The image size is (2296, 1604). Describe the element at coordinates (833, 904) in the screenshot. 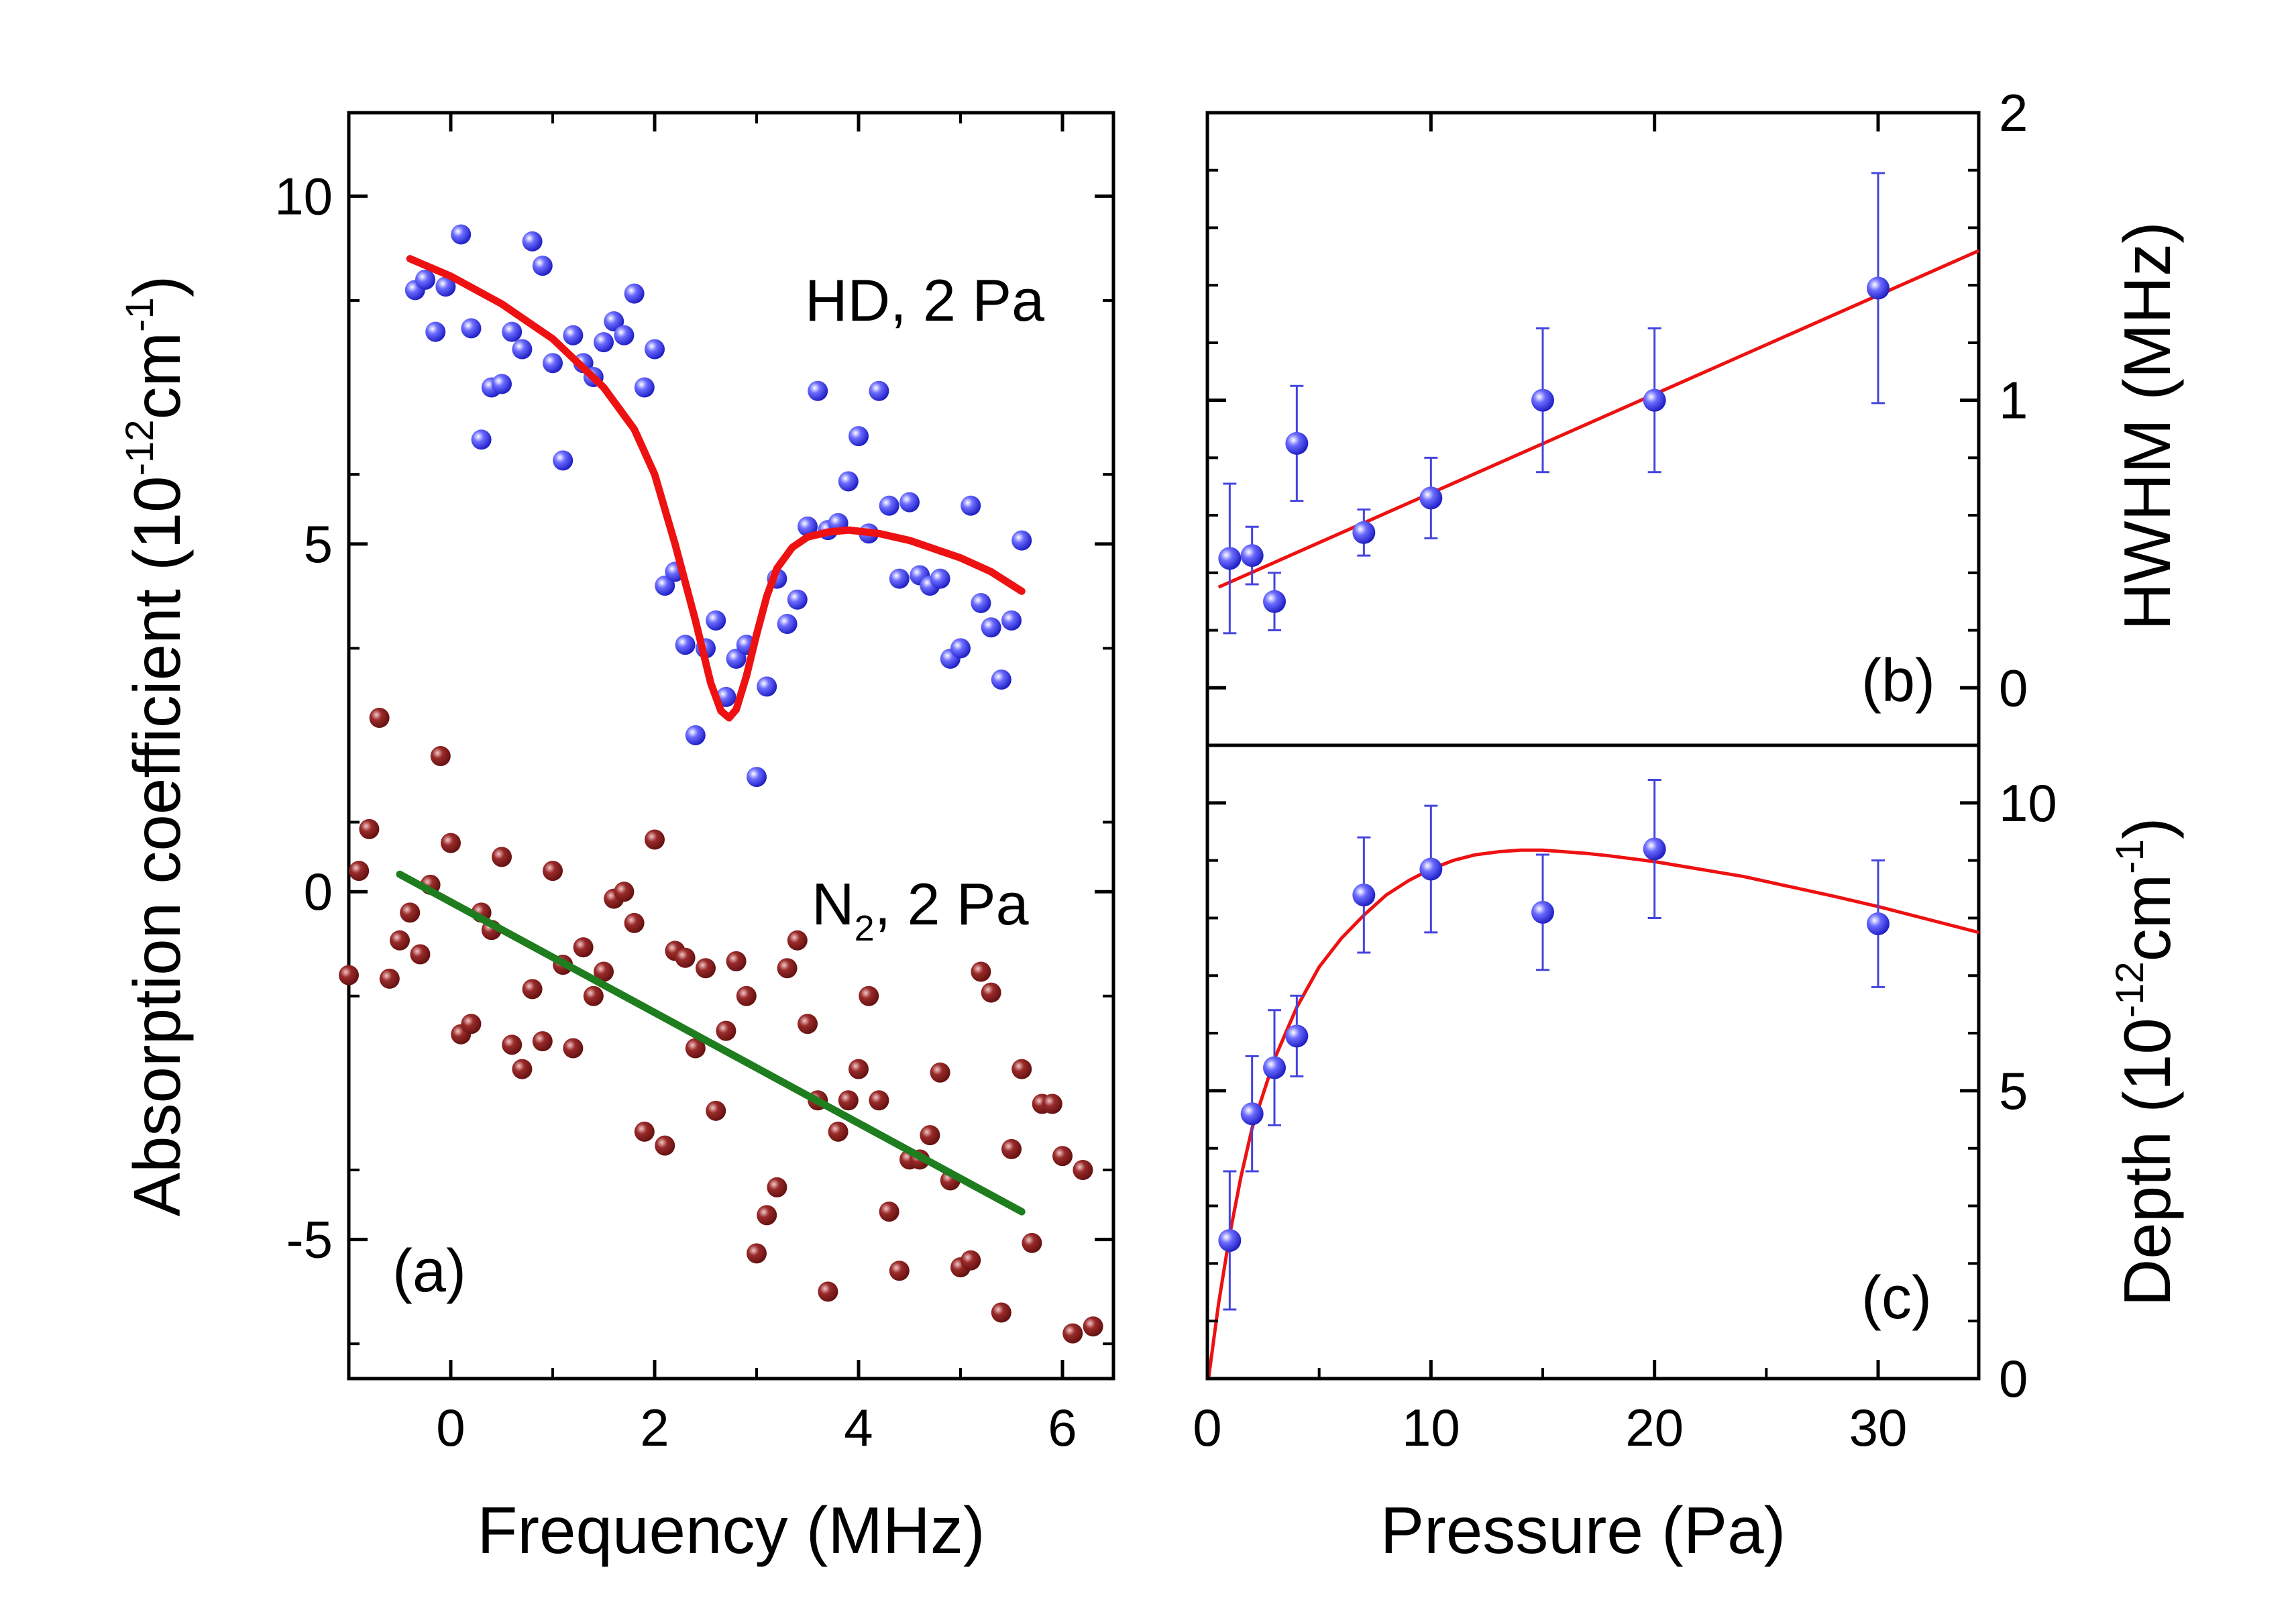

I see `n2-label-main: N` at that location.